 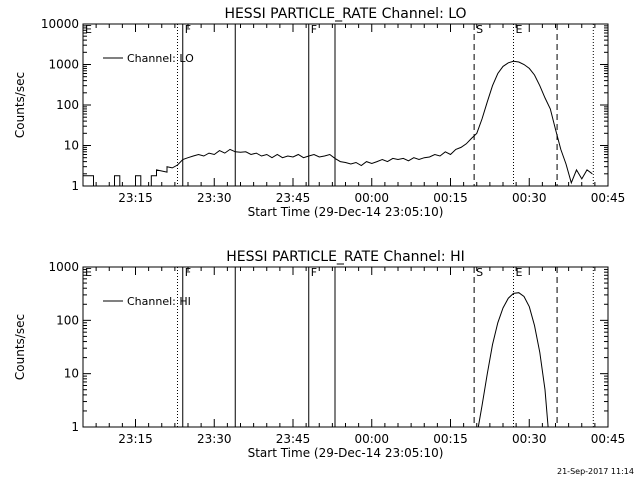 I want to click on legend-label: Channel: LO, so click(x=160, y=58).